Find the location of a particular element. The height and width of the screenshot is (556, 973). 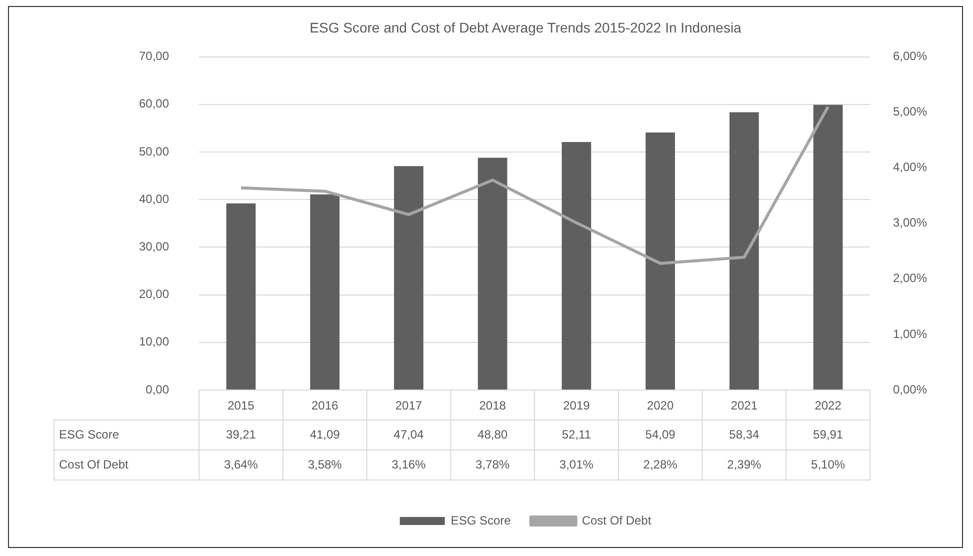

y-tick-label: 30,00 is located at coordinates (154, 247).